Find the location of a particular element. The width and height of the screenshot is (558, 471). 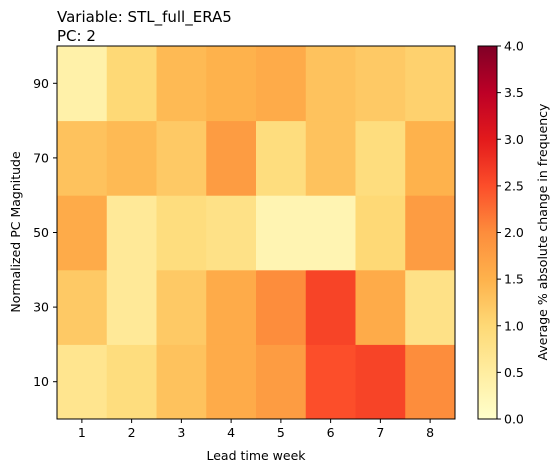

colorbar-tick-label: 0.0 is located at coordinates (514, 419).